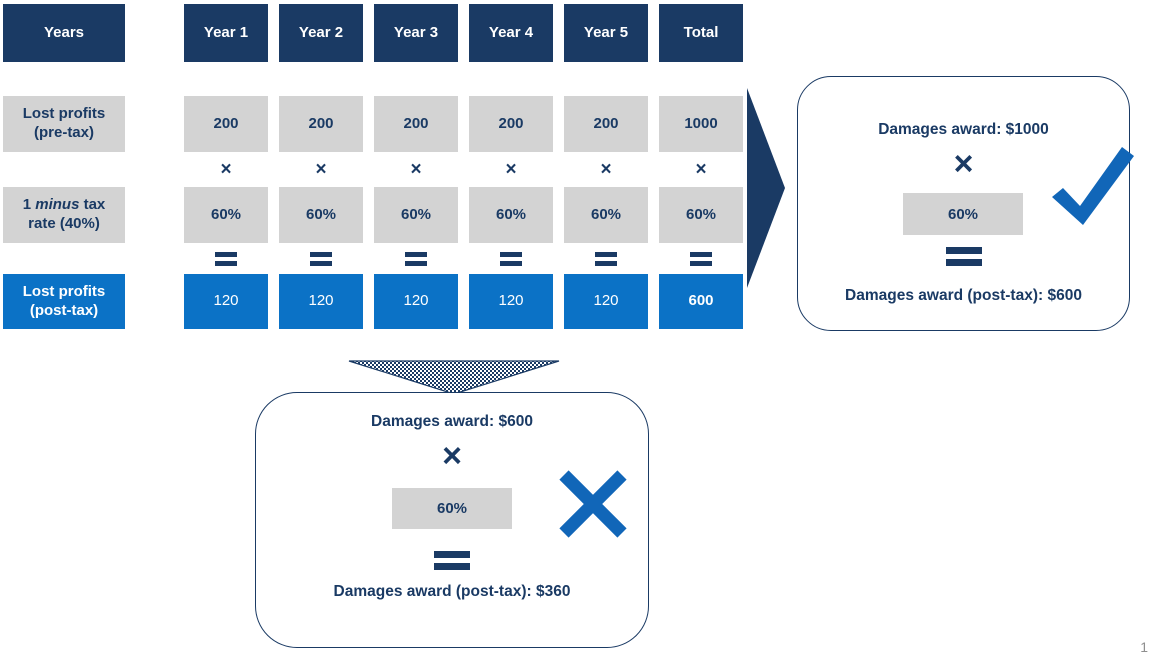 The width and height of the screenshot is (1152, 659). Describe the element at coordinates (64, 223) in the screenshot. I see `row-label-line: rate (40%)` at that location.